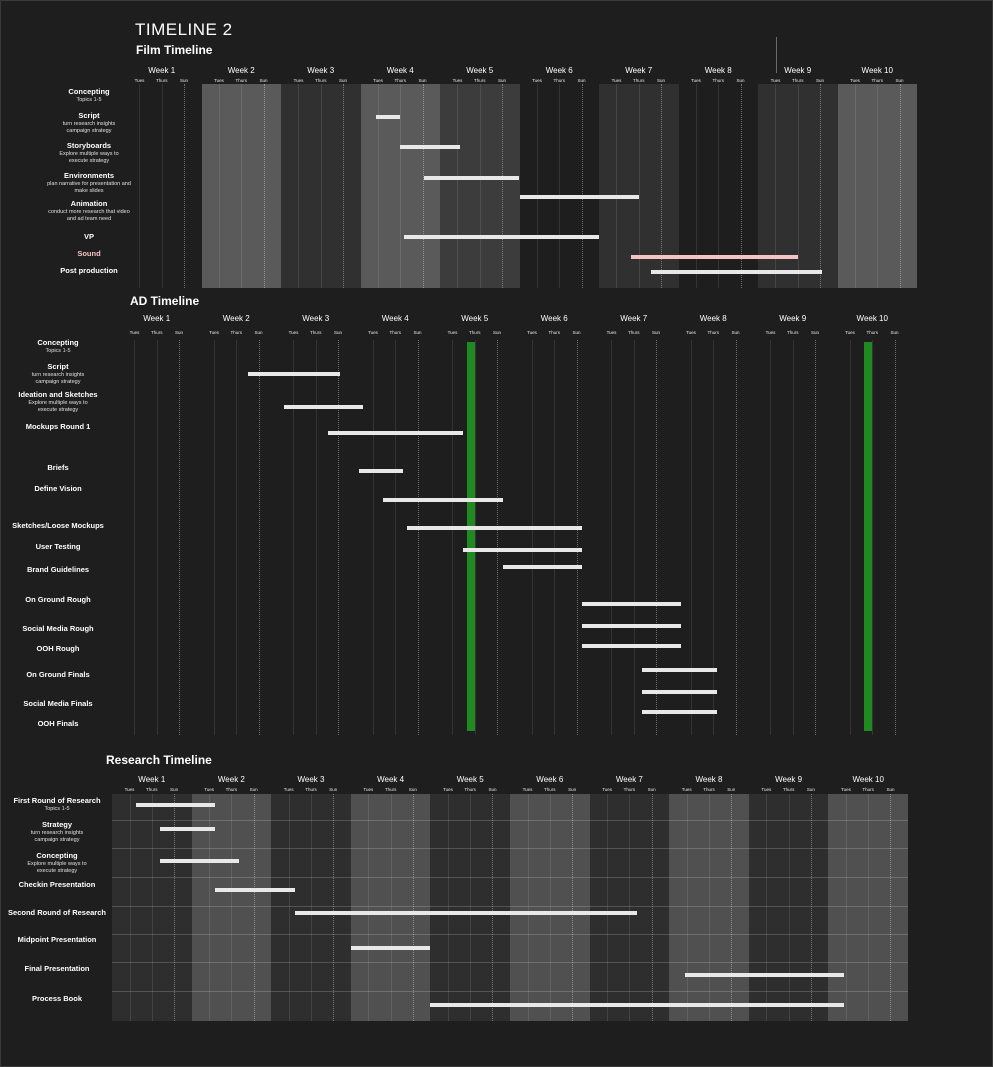  I want to click on task-label: On Ground Rough, so click(58, 599).